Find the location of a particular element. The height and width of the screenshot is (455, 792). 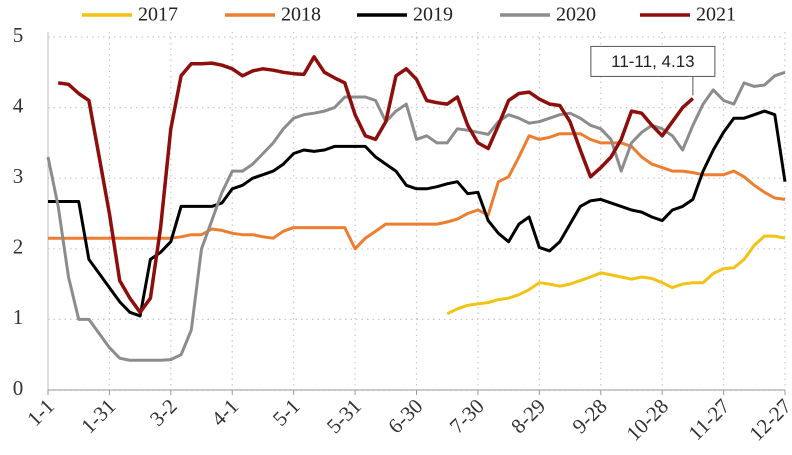

x-tick-label: 1-31 is located at coordinates (98, 416).